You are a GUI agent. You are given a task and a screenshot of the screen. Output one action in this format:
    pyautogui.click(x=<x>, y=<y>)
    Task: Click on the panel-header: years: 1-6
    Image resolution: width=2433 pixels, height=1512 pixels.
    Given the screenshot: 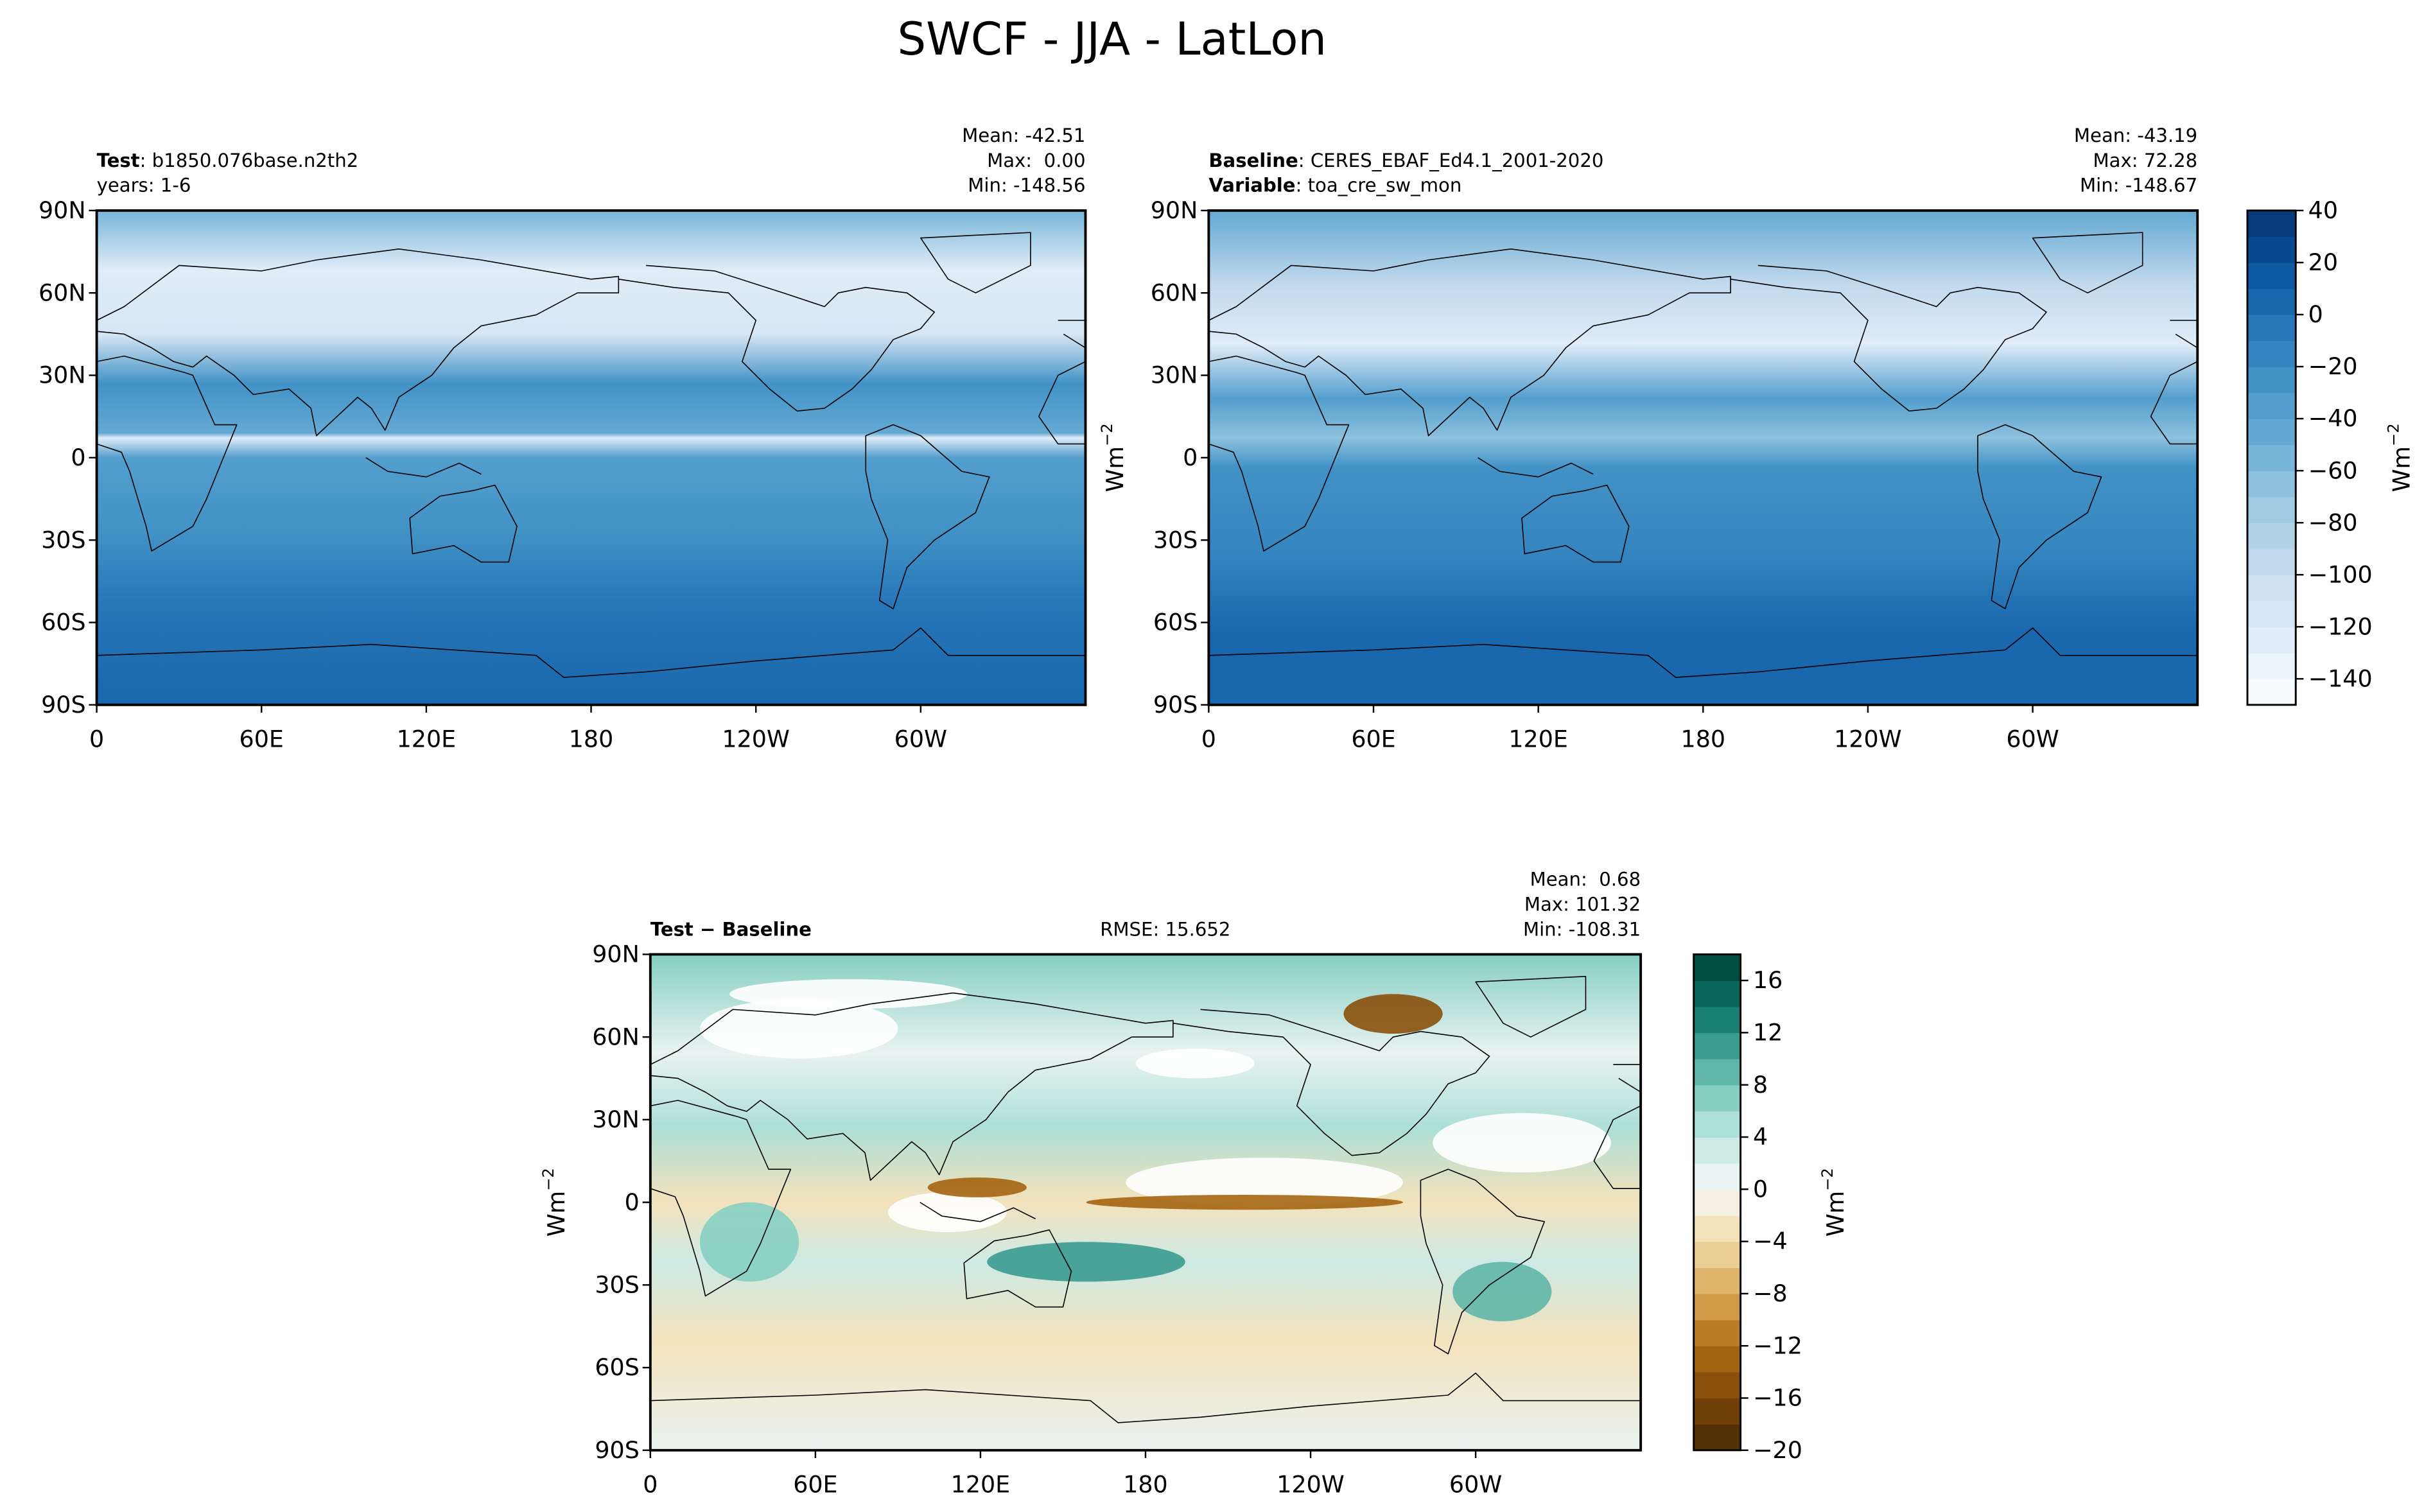 What is the action you would take?
    pyautogui.click(x=144, y=185)
    